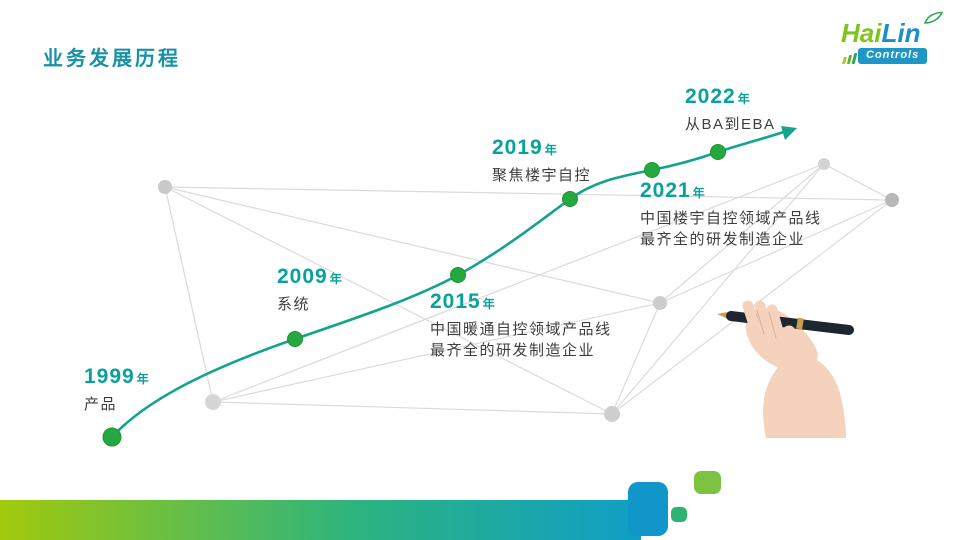  What do you see at coordinates (707, 482) in the screenshot?
I see `decor-square-green` at bounding box center [707, 482].